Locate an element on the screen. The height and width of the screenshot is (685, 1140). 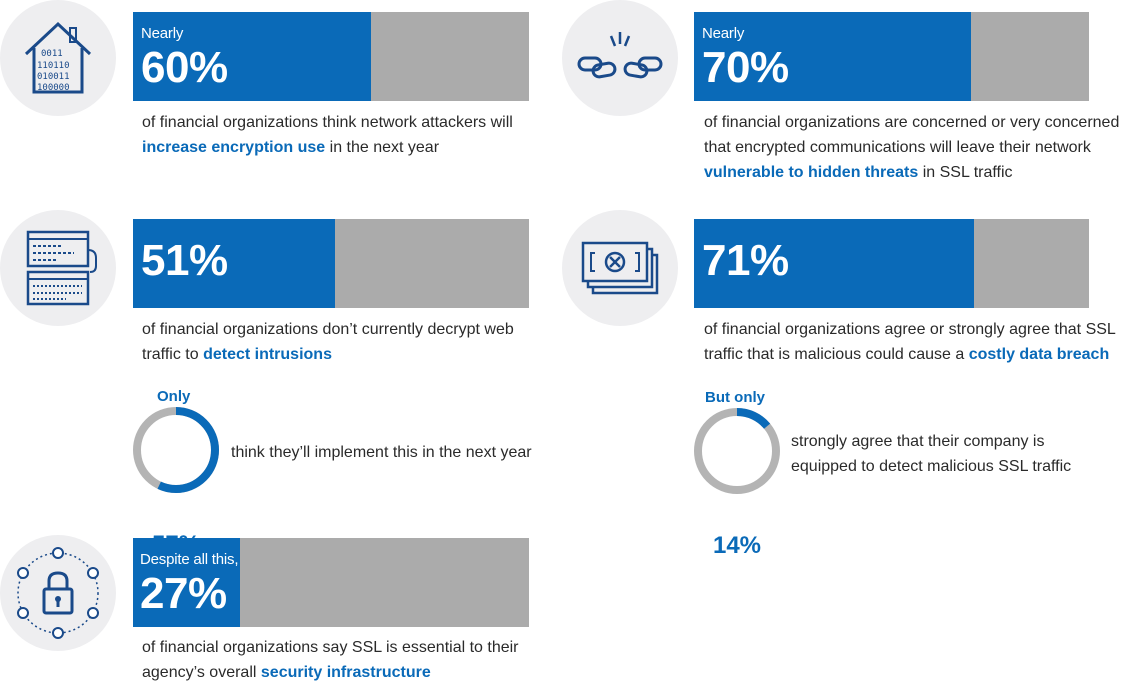
progress-ring: 14% is located at coordinates (737, 482).